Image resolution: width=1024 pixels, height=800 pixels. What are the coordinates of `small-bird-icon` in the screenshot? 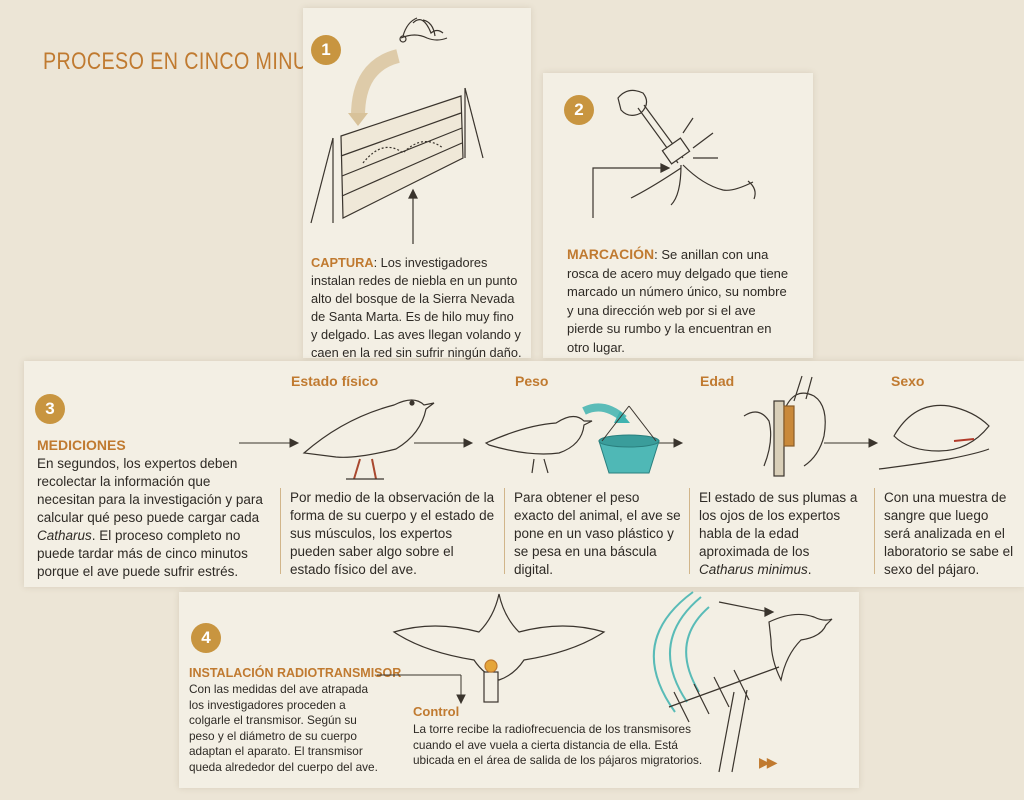 It's located at (538, 444).